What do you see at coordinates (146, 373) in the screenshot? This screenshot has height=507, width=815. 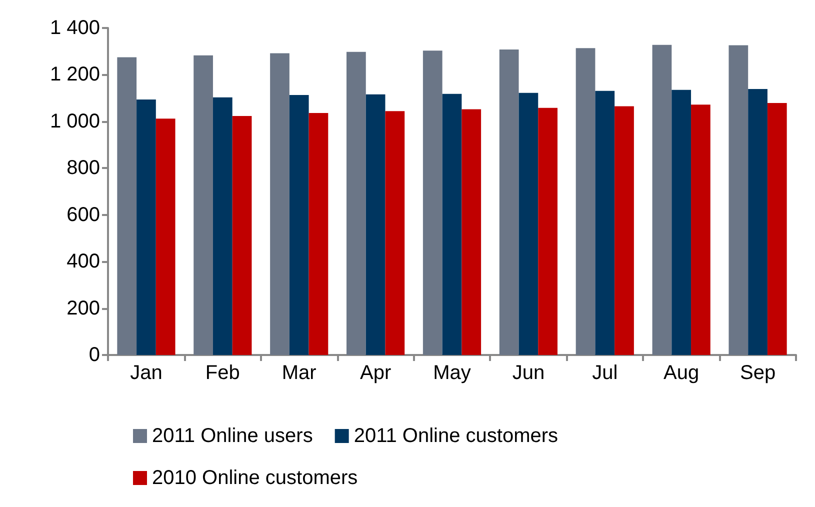 I see `x-tick-label: Jan` at bounding box center [146, 373].